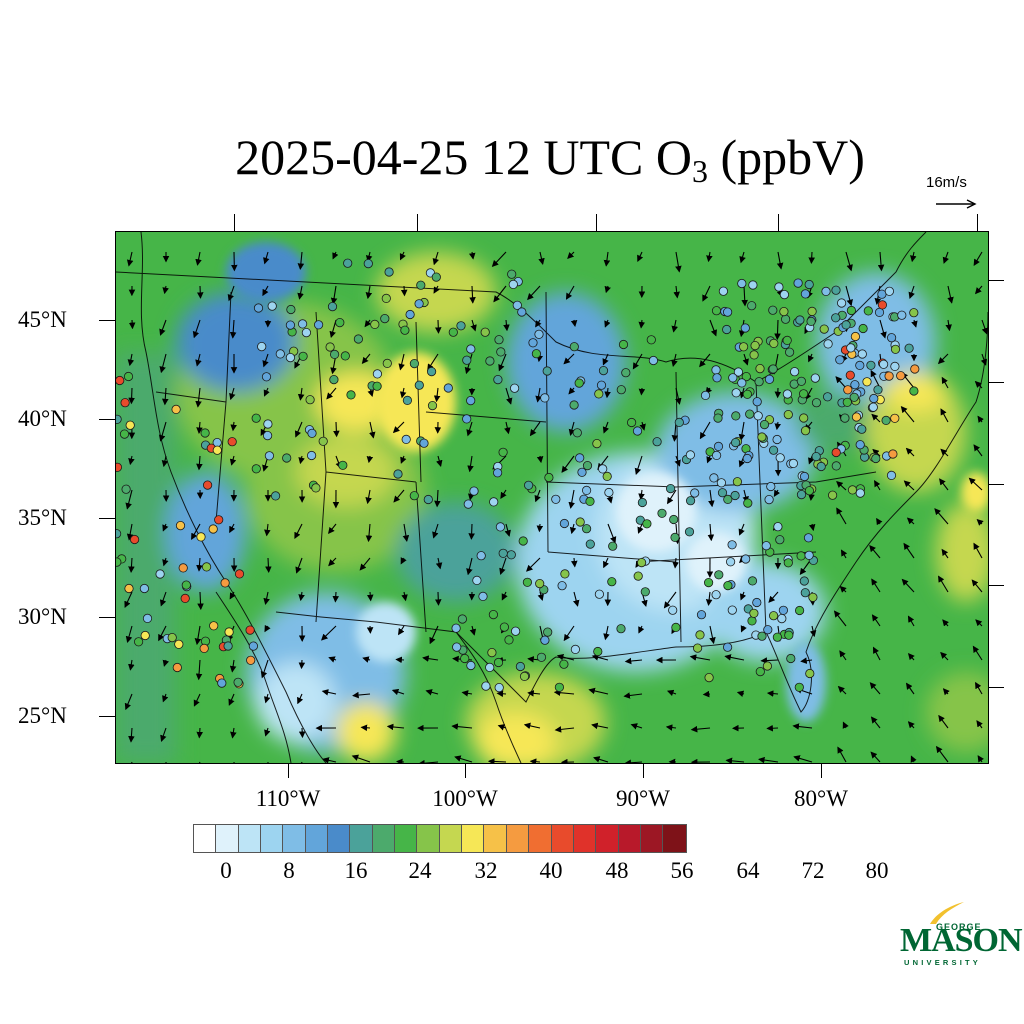 The height and width of the screenshot is (1024, 1024). I want to click on lon-label: 80°W, so click(821, 798).